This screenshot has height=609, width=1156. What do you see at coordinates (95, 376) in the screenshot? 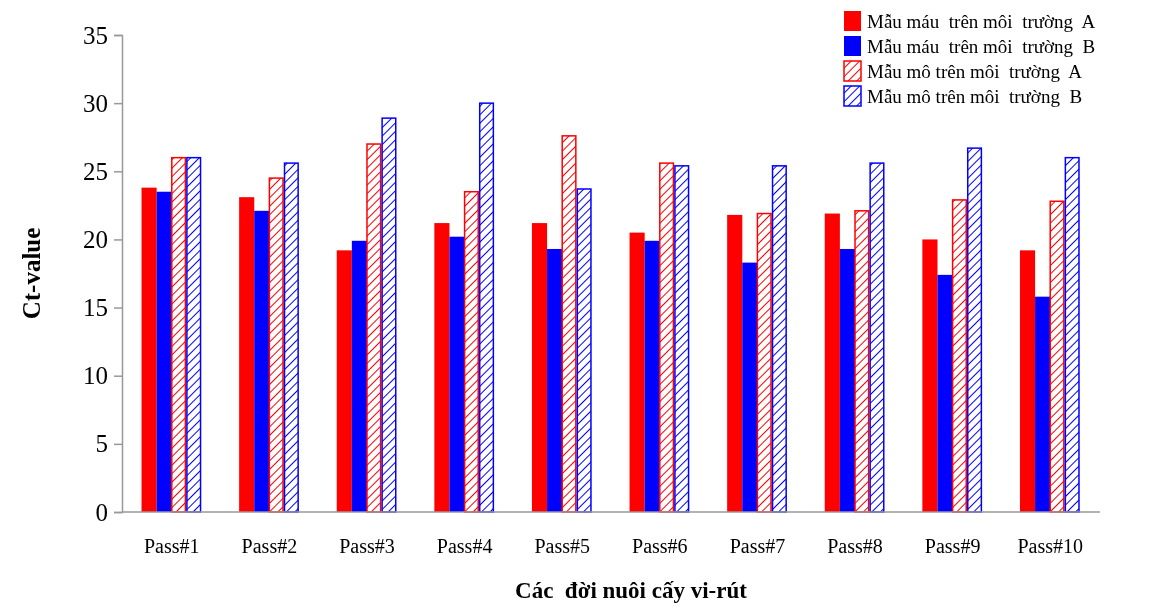
I see `y-tick-label: 10` at bounding box center [95, 376].